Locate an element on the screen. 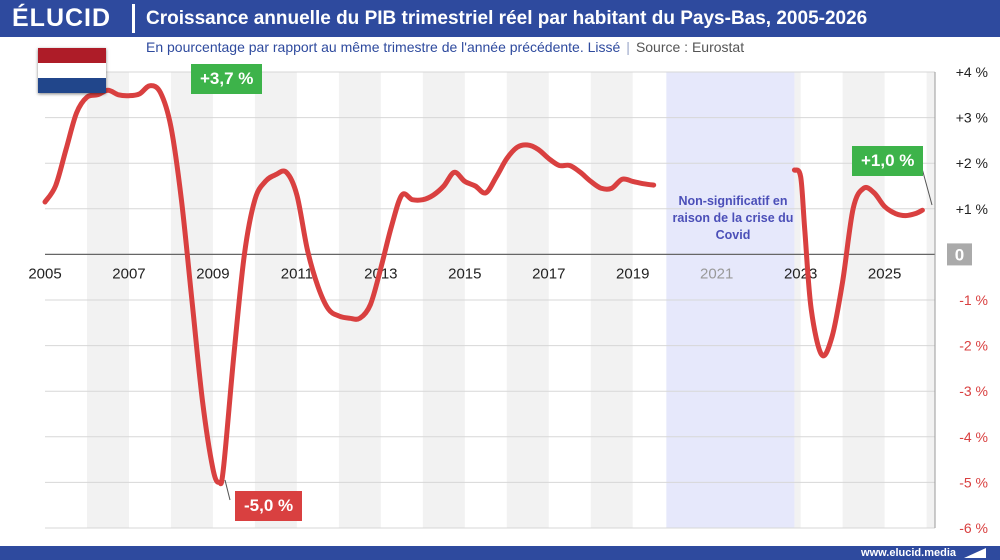 This screenshot has width=1000, height=560. y-tick-label: -3 % is located at coordinates (973, 391).